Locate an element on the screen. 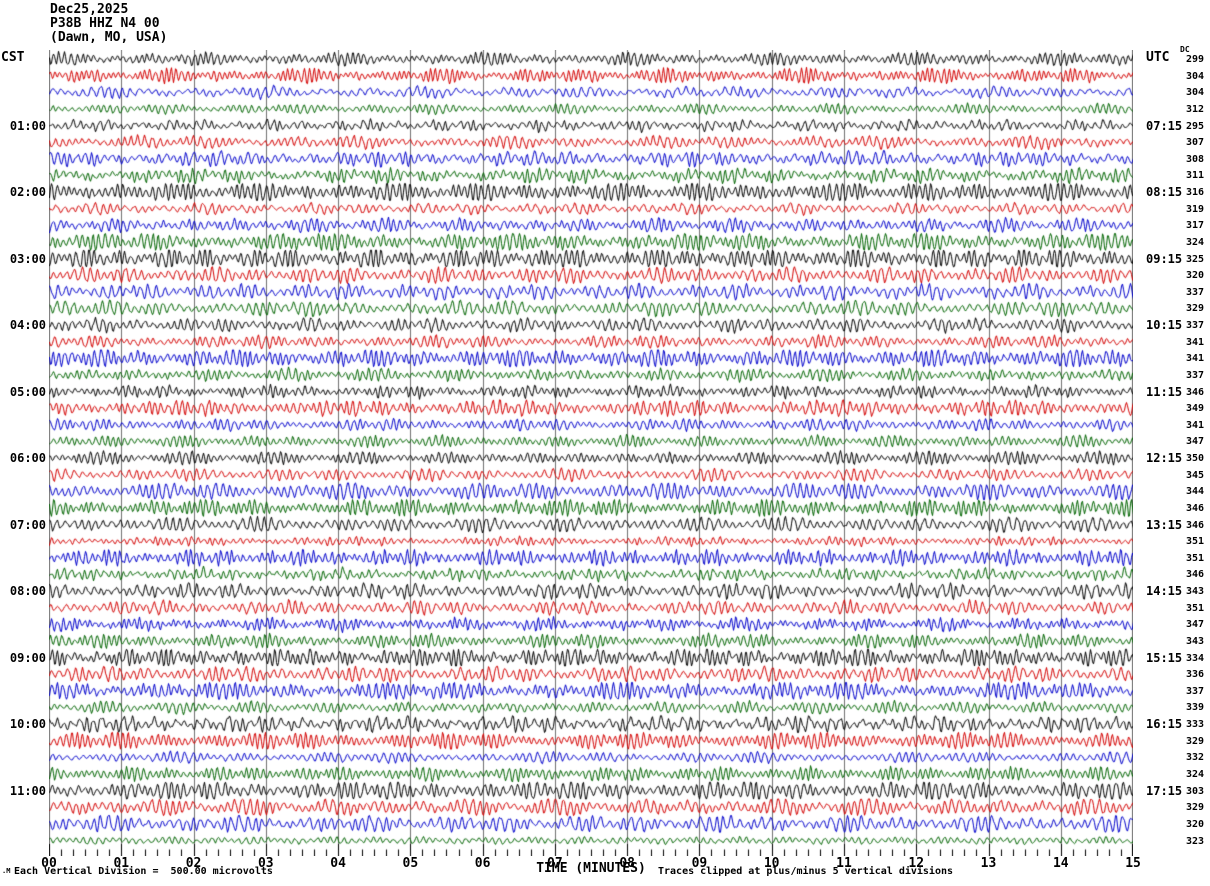 The image size is (1210, 886). dc-value: 336 is located at coordinates (1195, 675).